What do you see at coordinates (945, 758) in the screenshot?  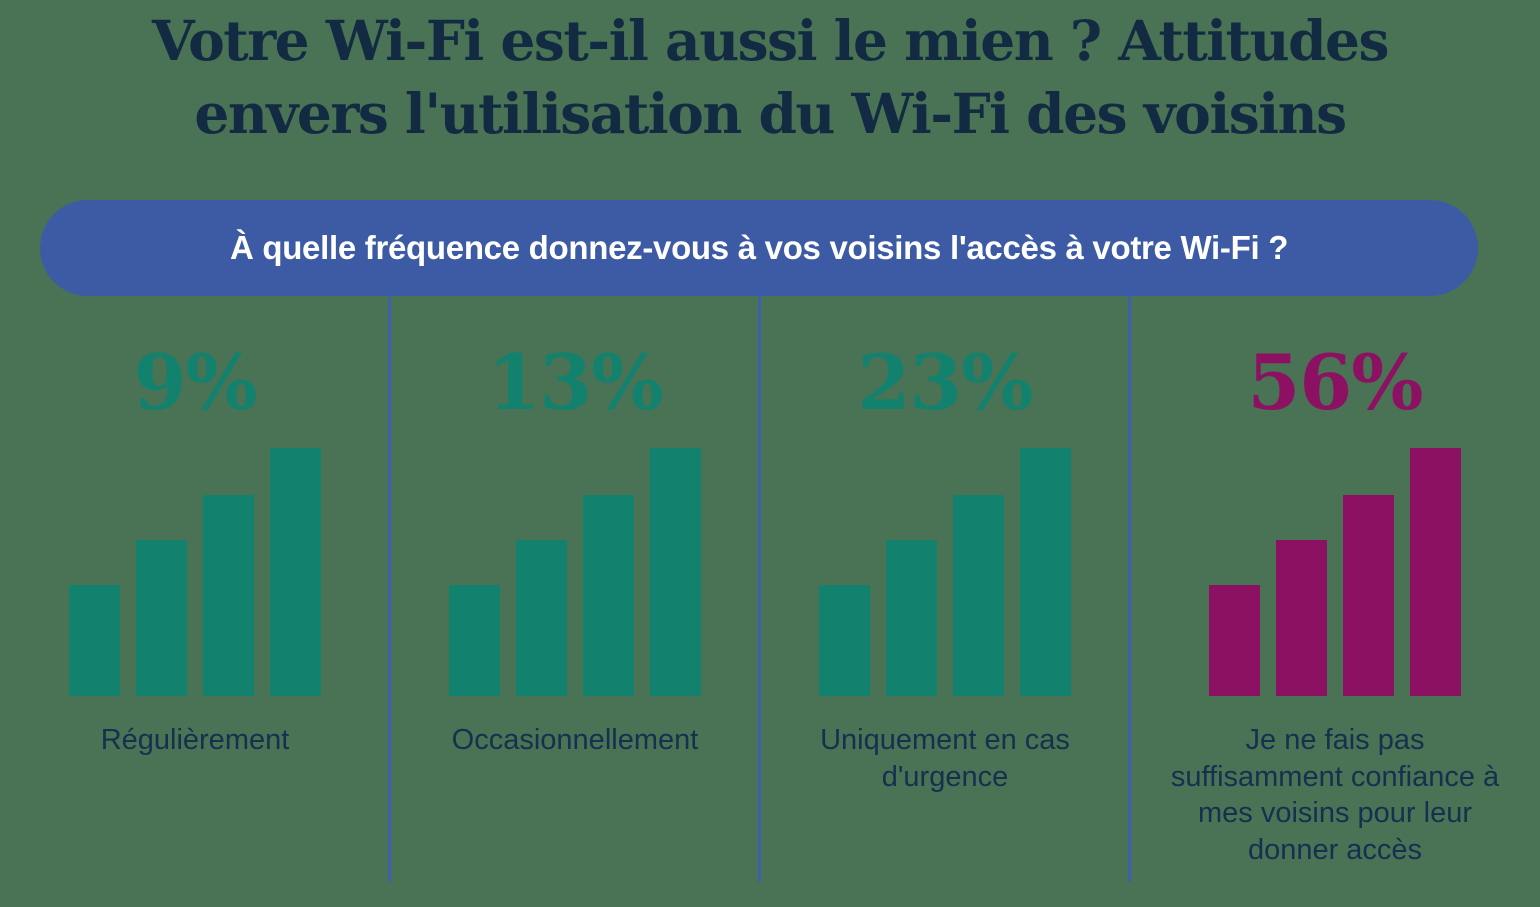 I see `category-label: Uniquement en cas d'urgence` at bounding box center [945, 758].